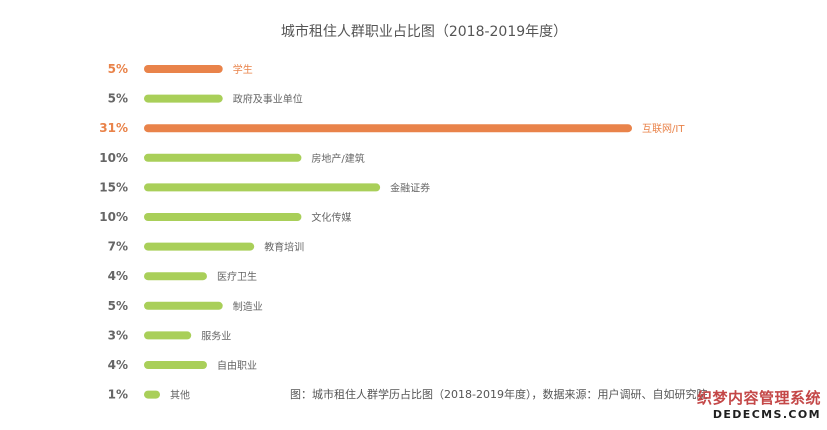 The height and width of the screenshot is (430, 827). I want to click on category-label: 其他, so click(180, 395).